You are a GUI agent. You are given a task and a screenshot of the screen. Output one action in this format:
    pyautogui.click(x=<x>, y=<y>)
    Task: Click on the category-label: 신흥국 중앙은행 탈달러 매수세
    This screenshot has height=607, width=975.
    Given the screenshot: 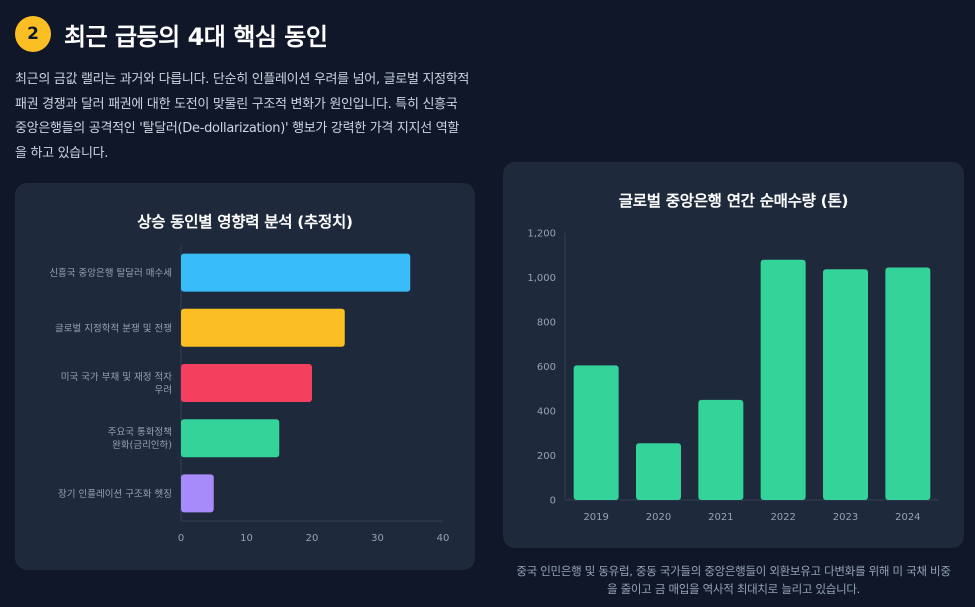 What is the action you would take?
    pyautogui.click(x=110, y=273)
    